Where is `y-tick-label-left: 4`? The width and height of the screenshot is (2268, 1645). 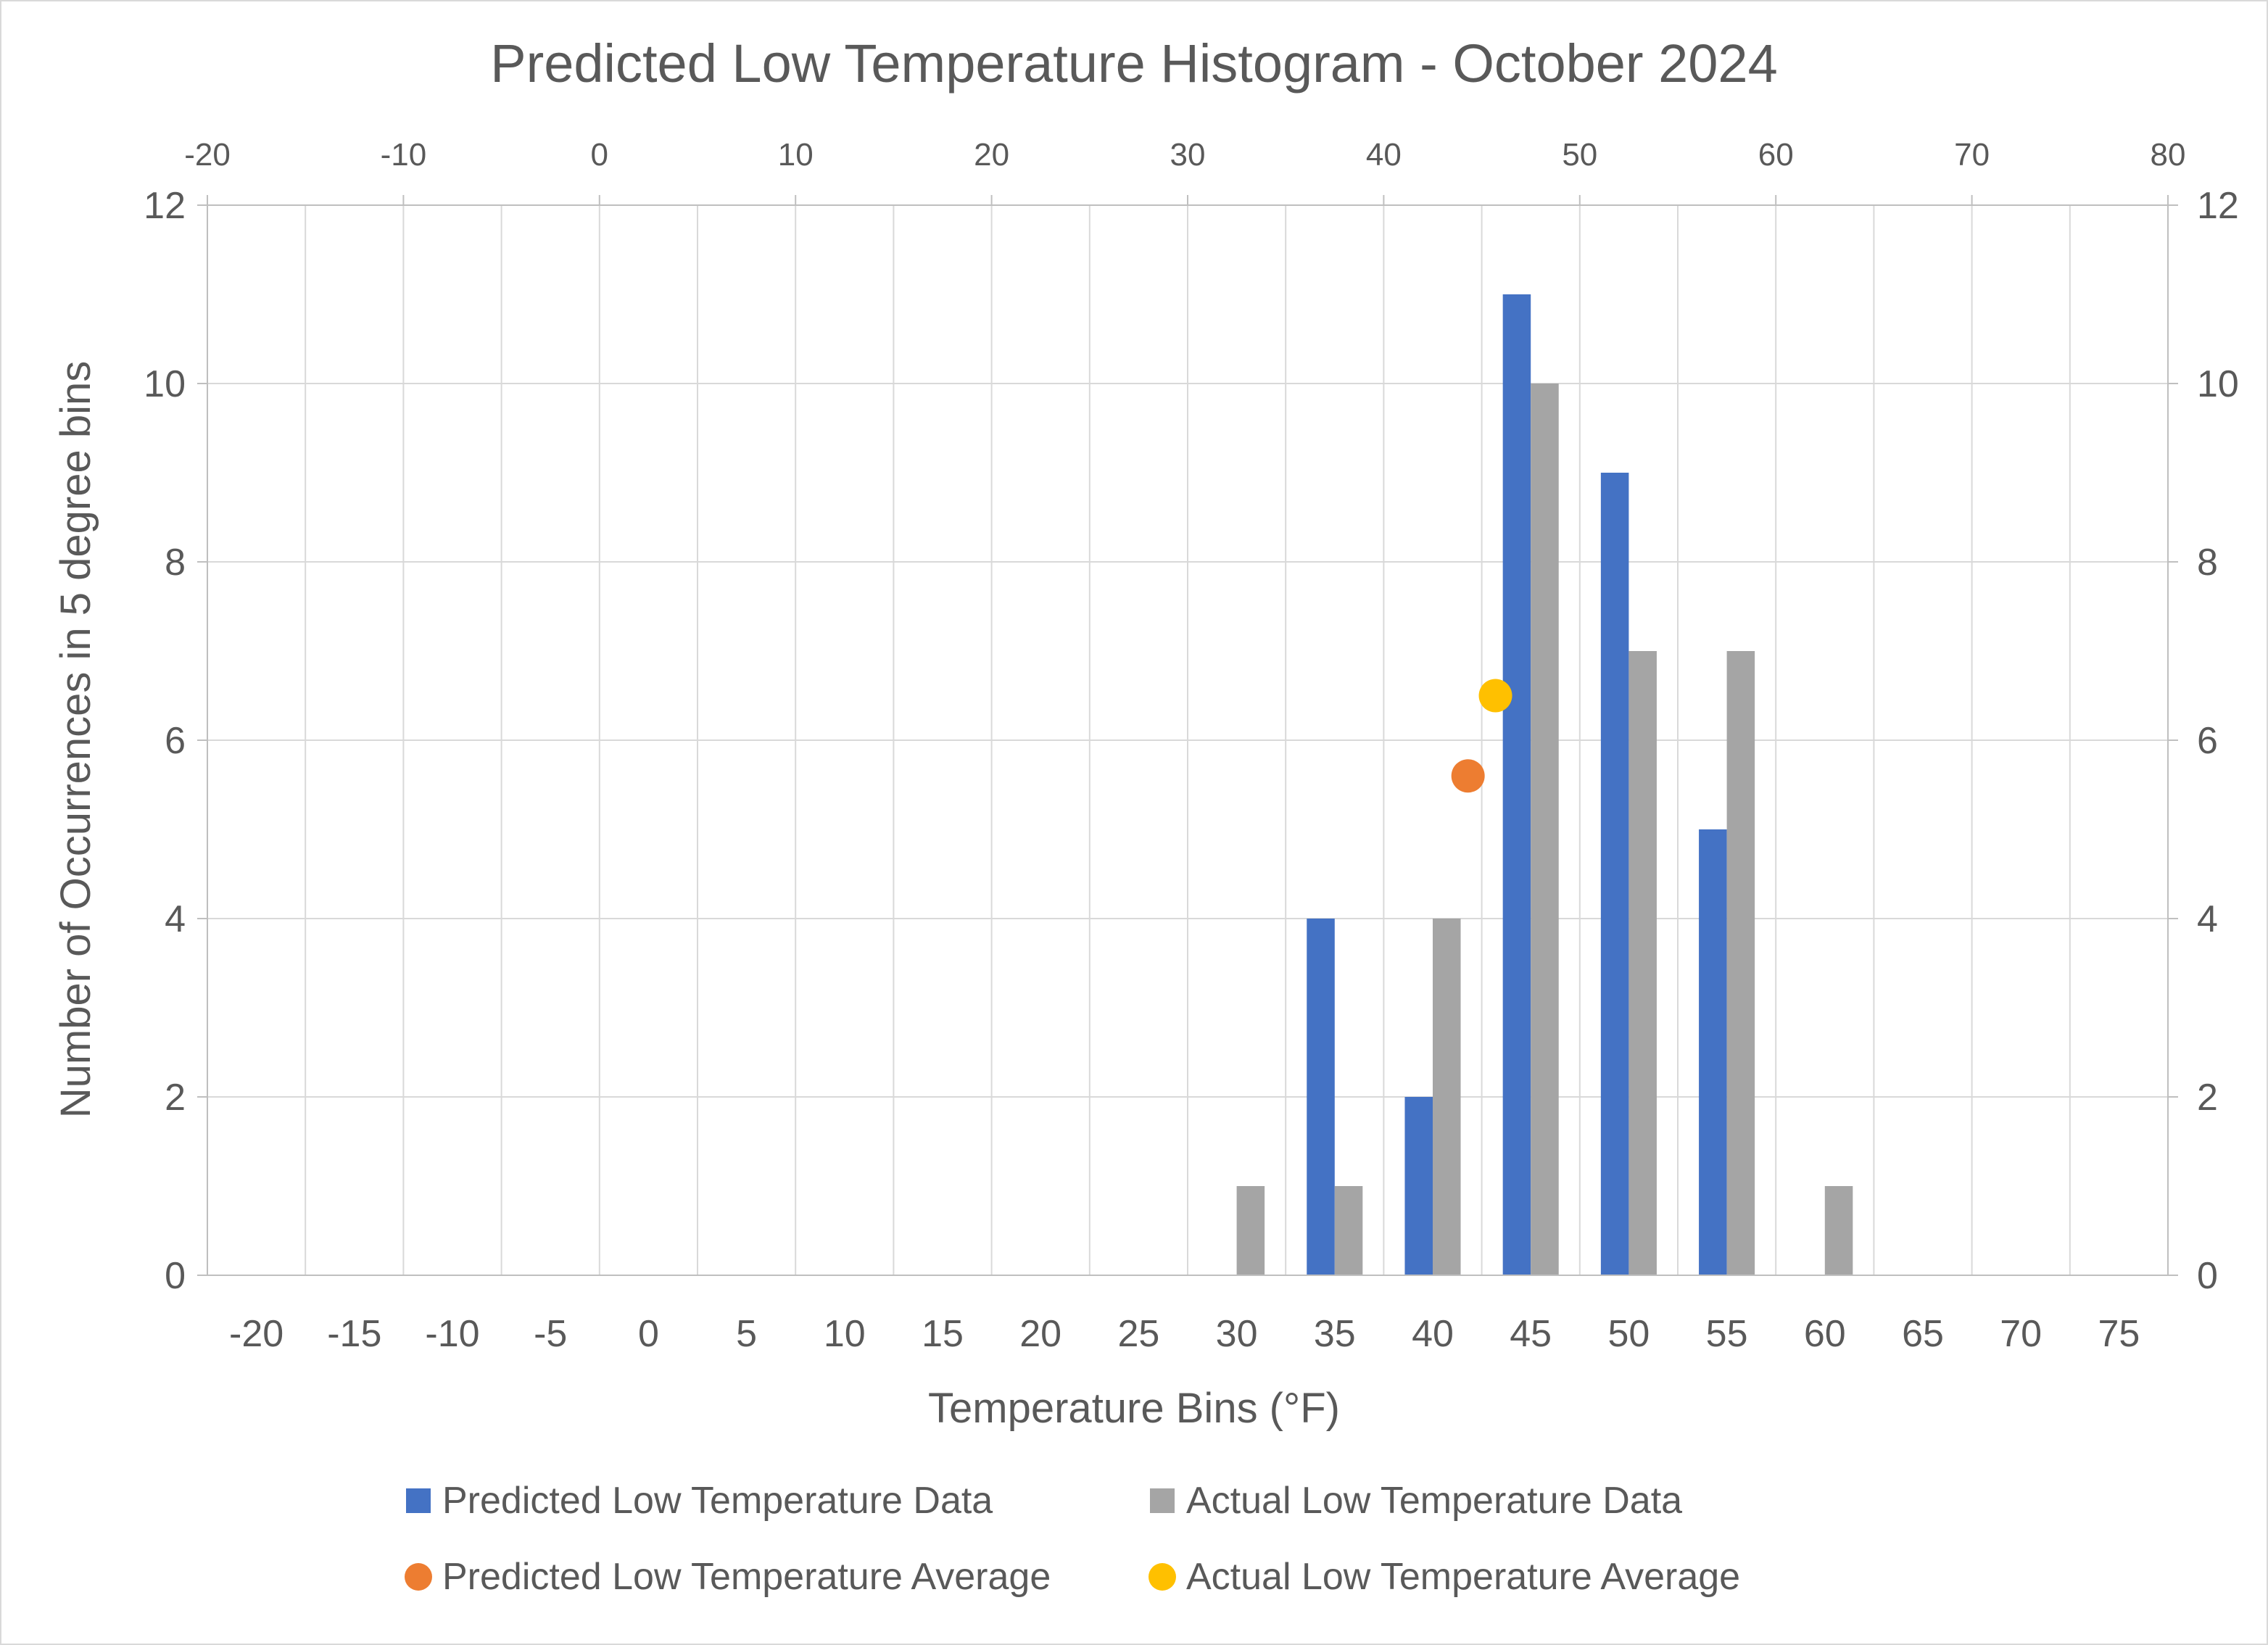
y-tick-label-left: 4 is located at coordinates (175, 919).